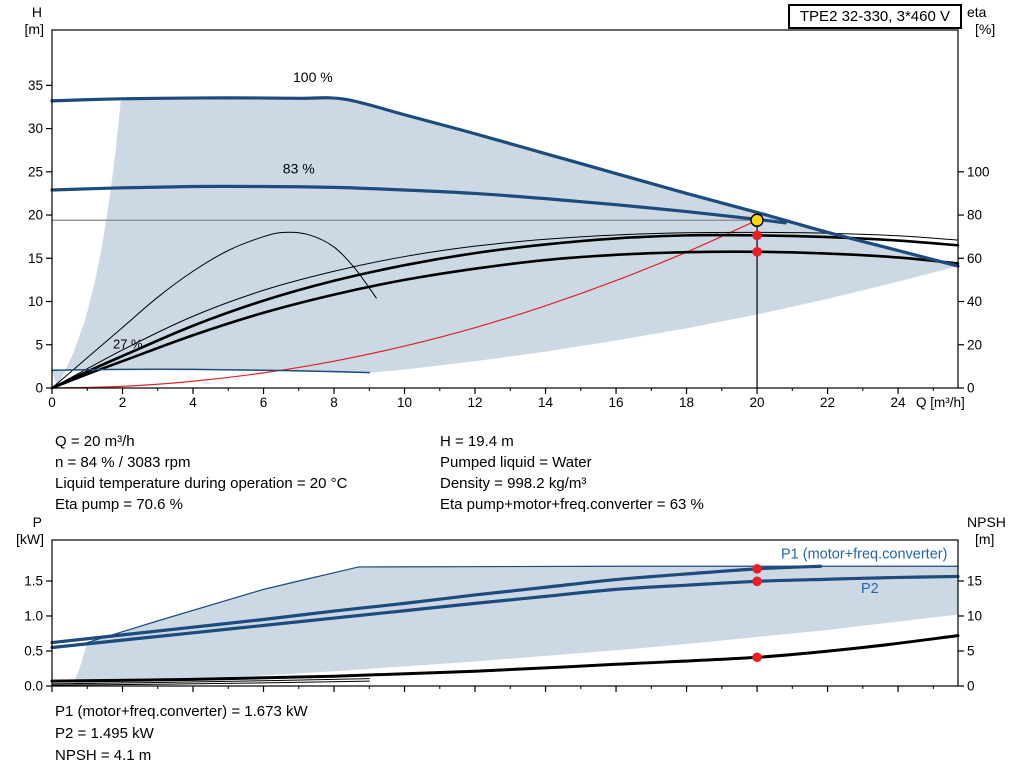  I want to click on yright-tick-label: 20, so click(974, 344).